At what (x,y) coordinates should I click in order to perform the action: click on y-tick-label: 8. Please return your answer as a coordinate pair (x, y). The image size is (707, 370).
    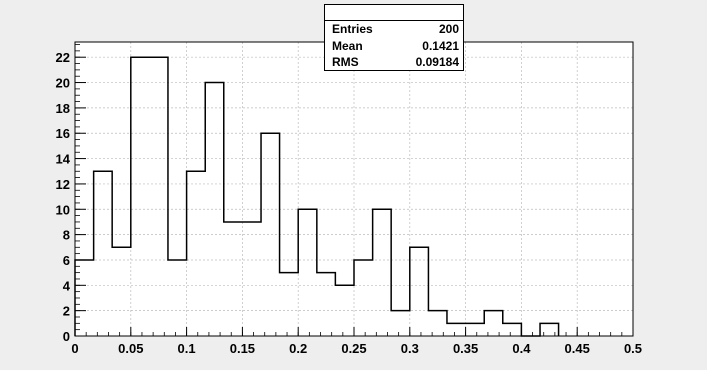
    Looking at the image, I should click on (66, 235).